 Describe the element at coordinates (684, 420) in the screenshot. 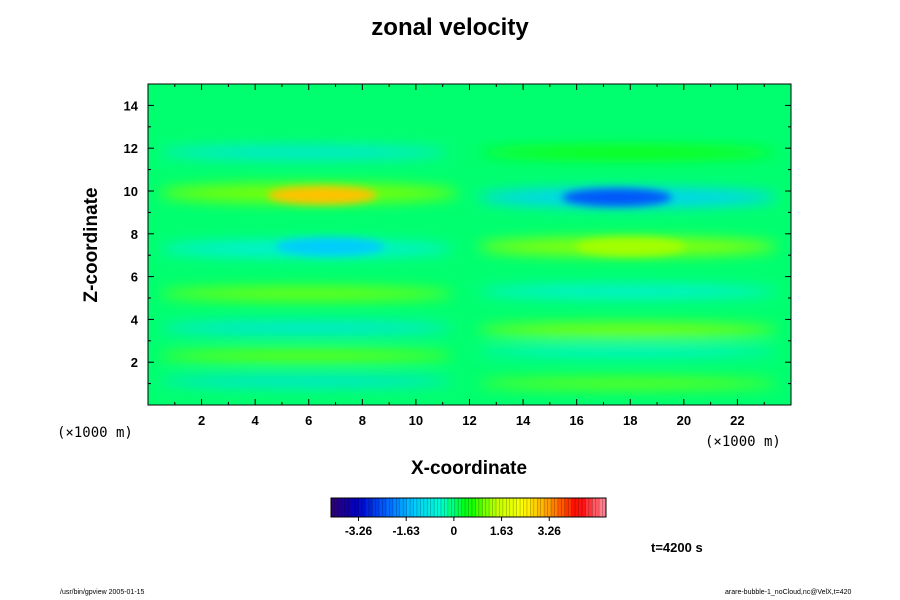

I see `x-tick-label: 20` at that location.